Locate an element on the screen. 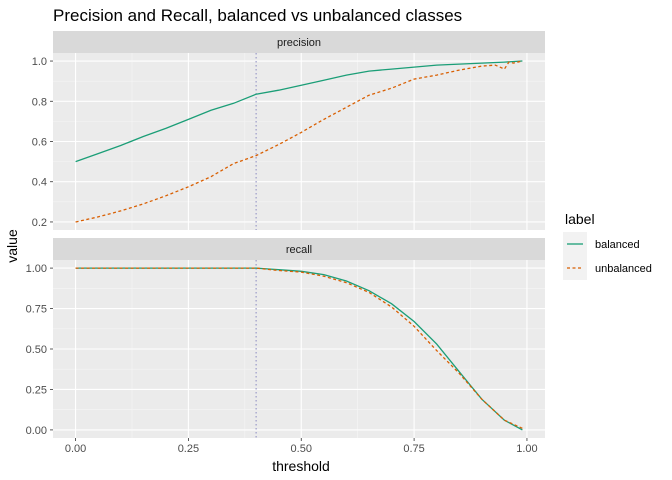 Image resolution: width=672 pixels, height=480 pixels. y-tick-label: 0.75 is located at coordinates (36, 310).